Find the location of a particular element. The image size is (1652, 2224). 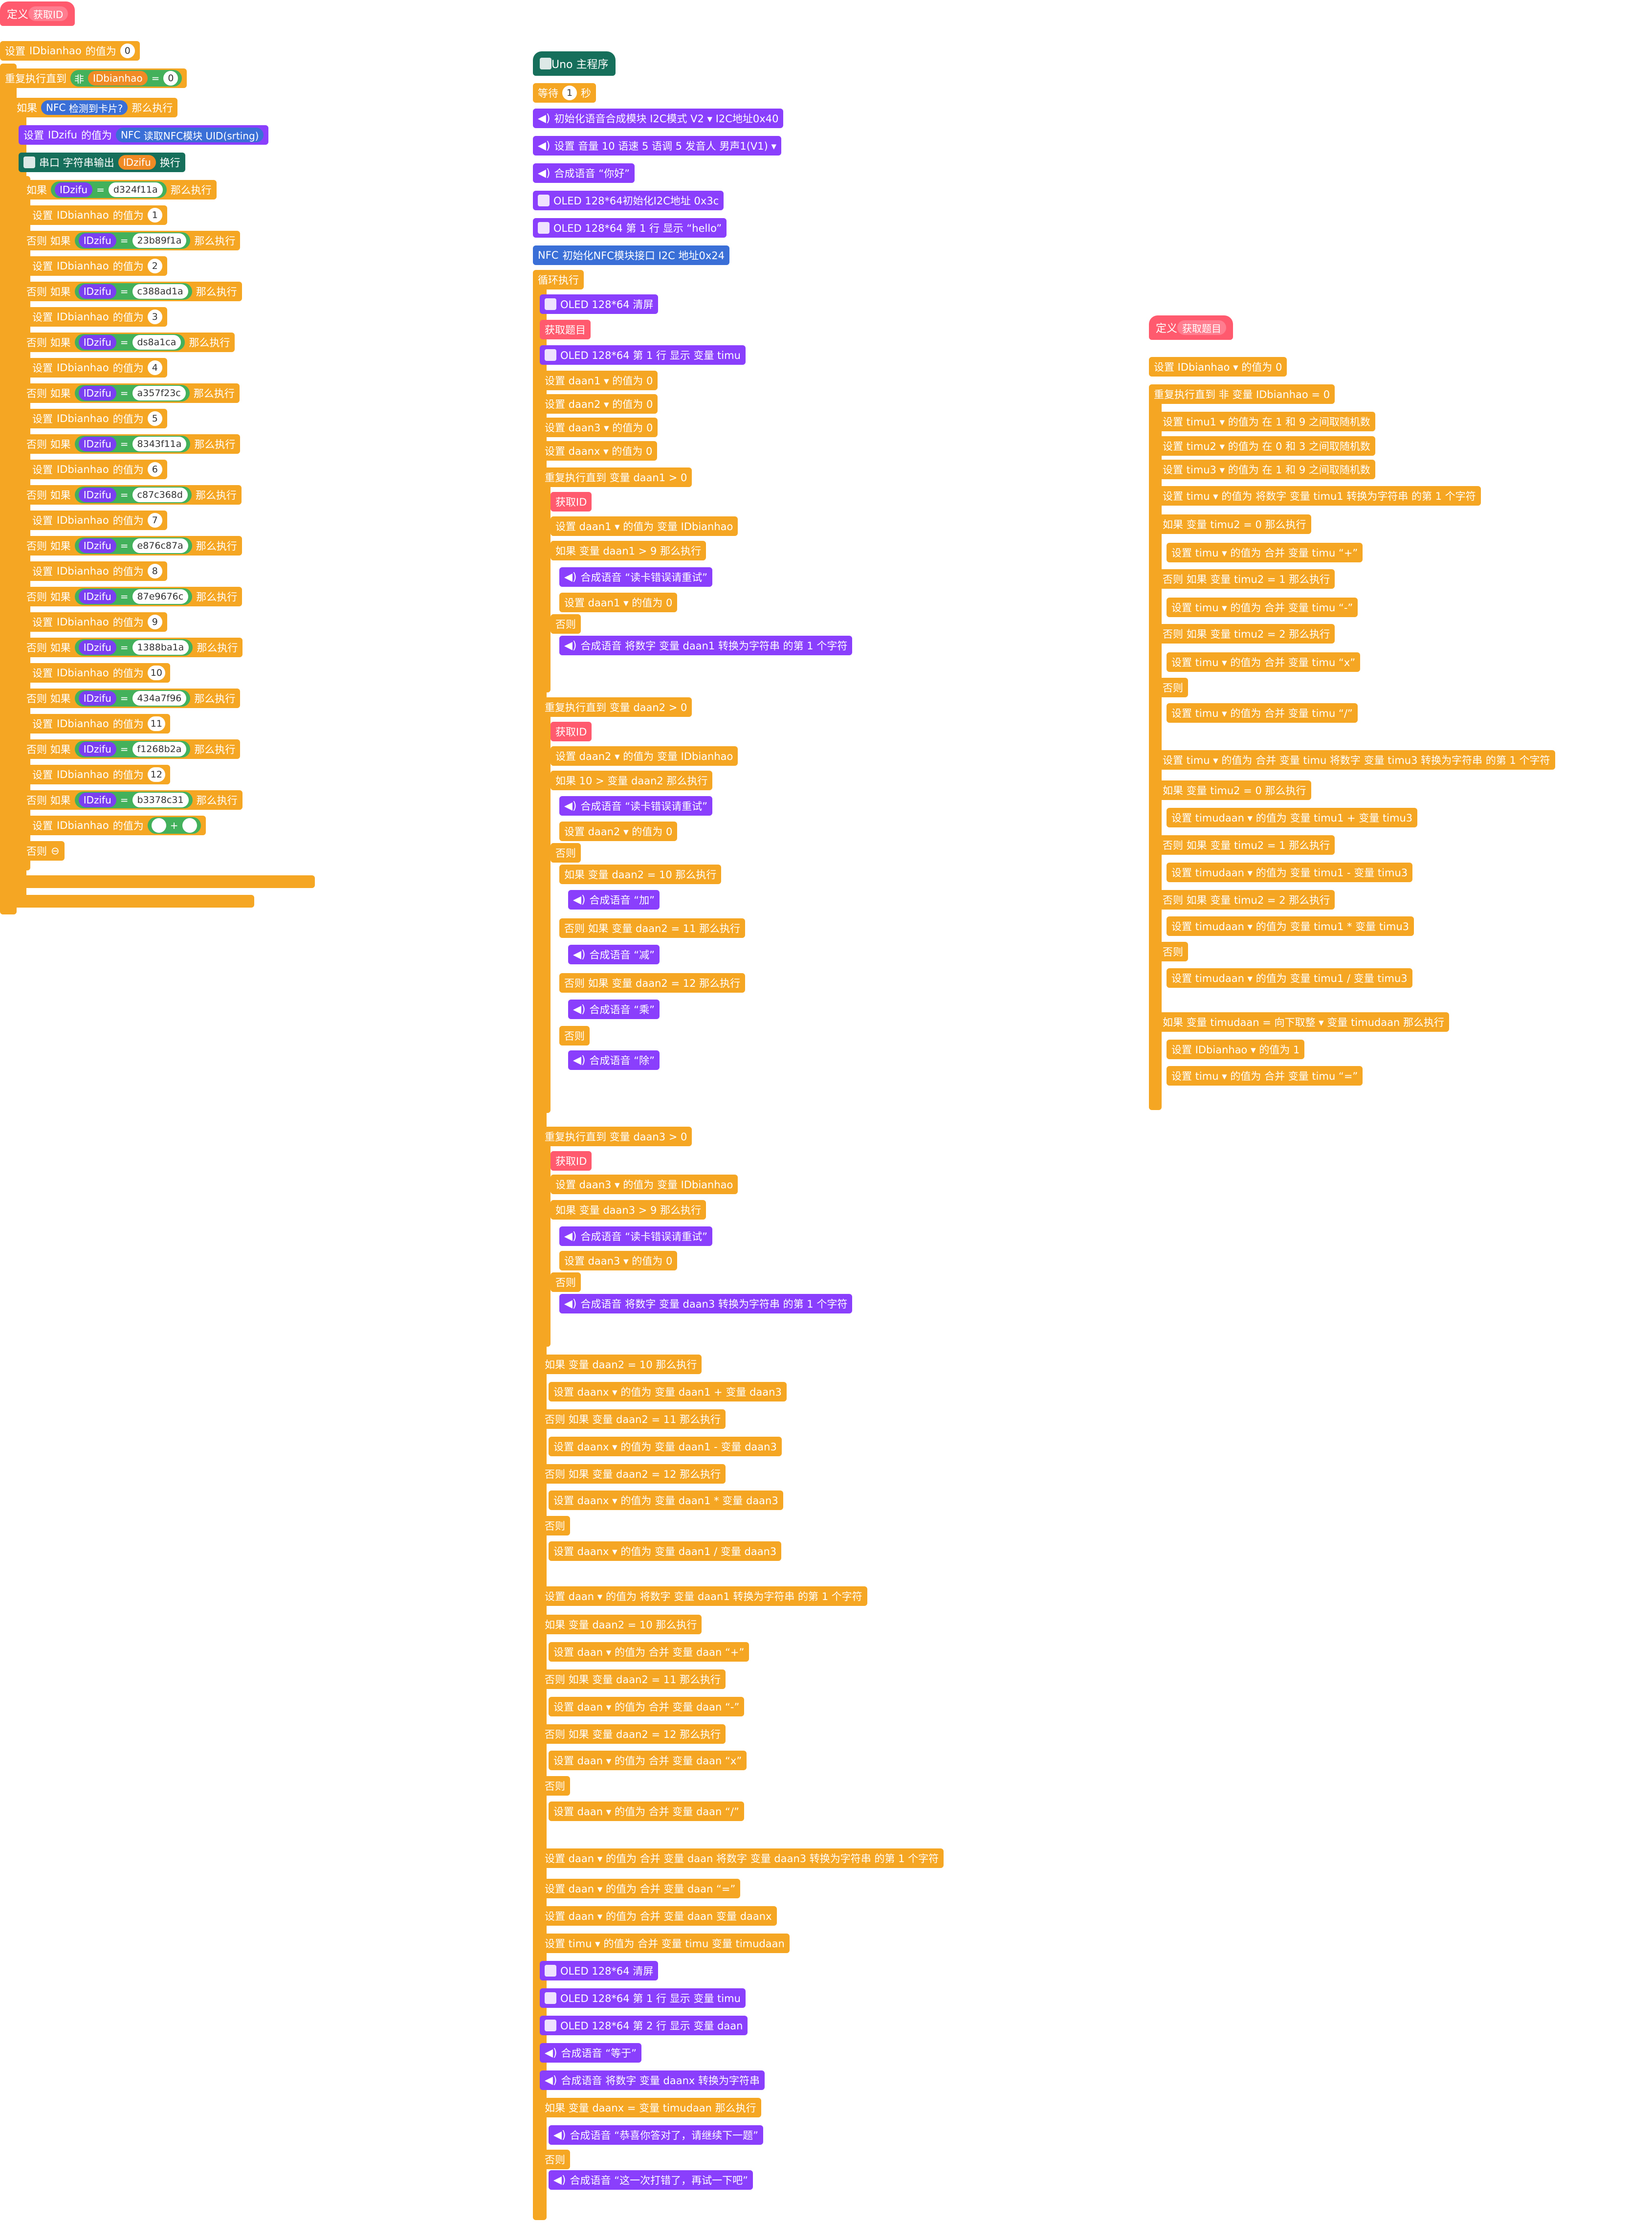

value-input: 7 is located at coordinates (154, 520).